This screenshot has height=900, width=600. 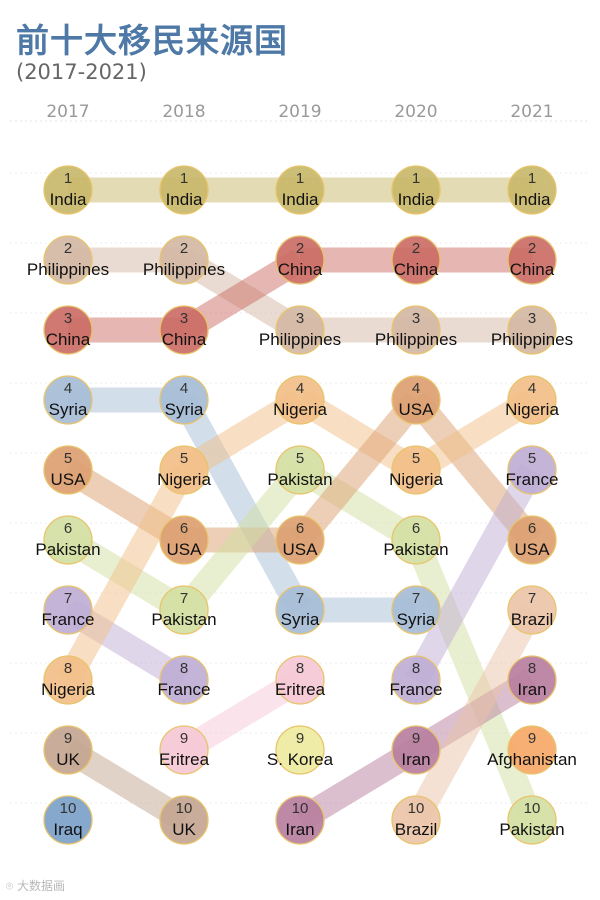 I want to click on point-2017-iraq, so click(x=68, y=820).